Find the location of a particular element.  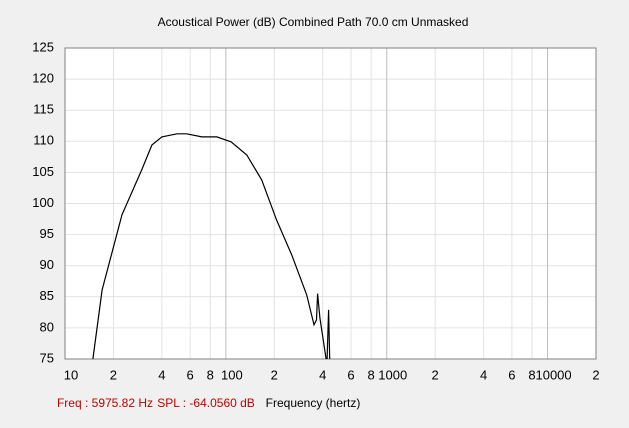

y-tick-label: 75 is located at coordinates (47, 357).